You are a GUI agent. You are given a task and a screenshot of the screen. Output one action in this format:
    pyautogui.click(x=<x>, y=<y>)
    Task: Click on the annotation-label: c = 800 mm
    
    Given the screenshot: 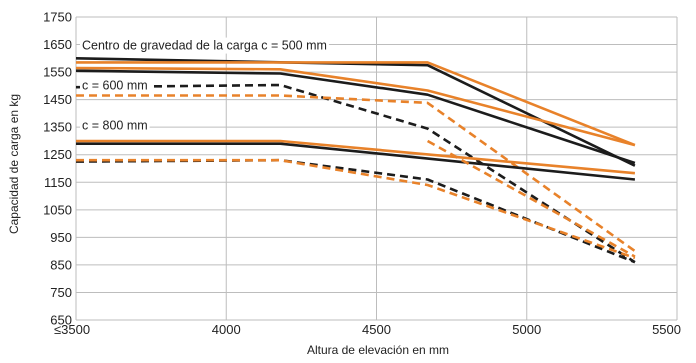 What is the action you would take?
    pyautogui.click(x=115, y=125)
    